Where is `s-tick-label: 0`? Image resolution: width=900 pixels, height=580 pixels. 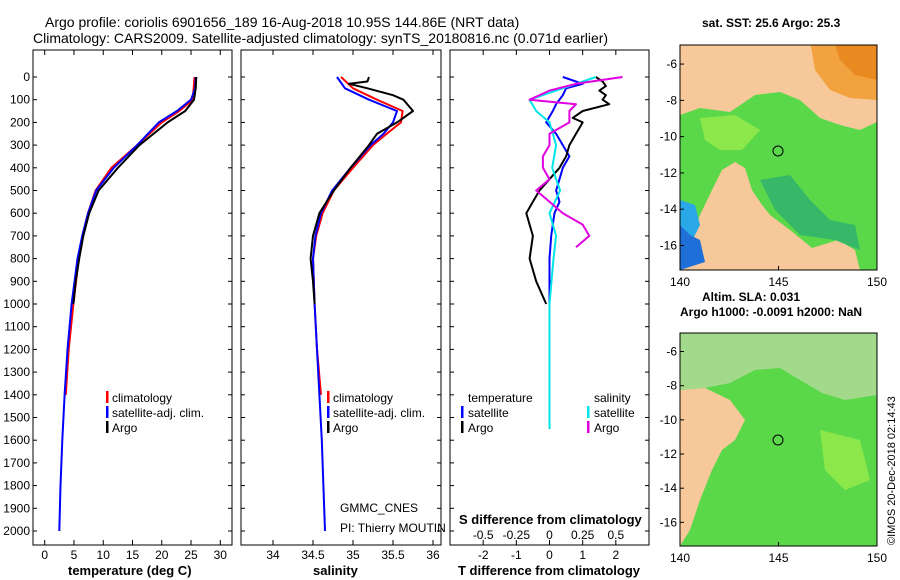 s-tick-label: 0 is located at coordinates (549, 535).